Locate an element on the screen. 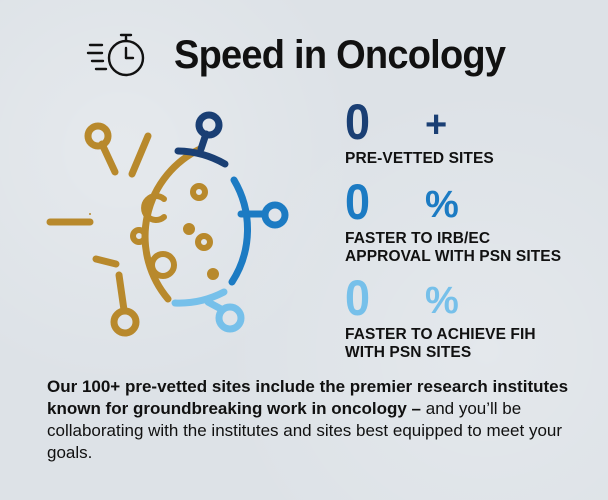  blue-spike is located at coordinates (263, 215).